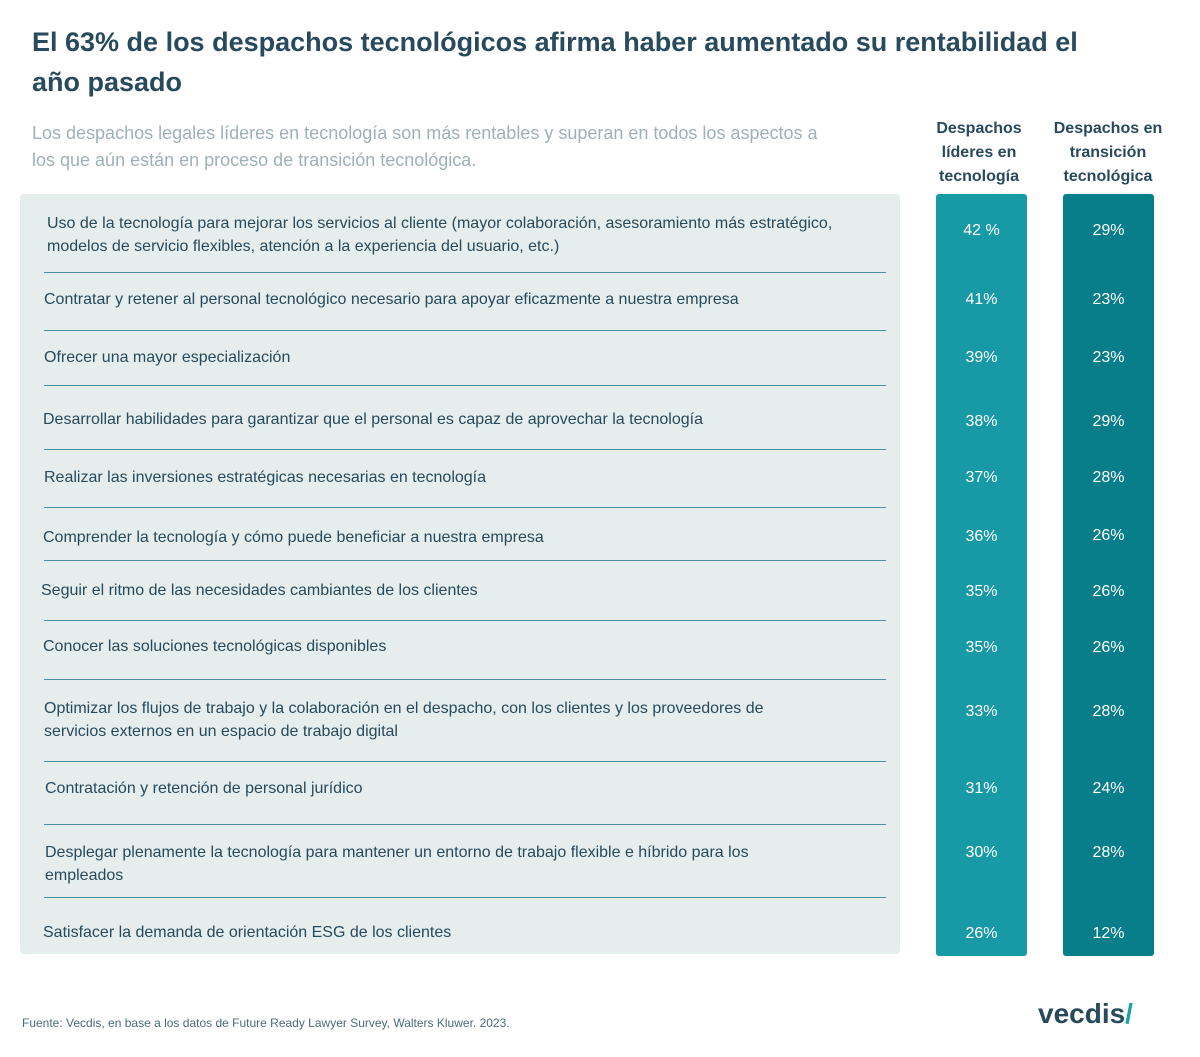 The height and width of the screenshot is (1057, 1200). I want to click on value-leaders: 37%, so click(981, 477).